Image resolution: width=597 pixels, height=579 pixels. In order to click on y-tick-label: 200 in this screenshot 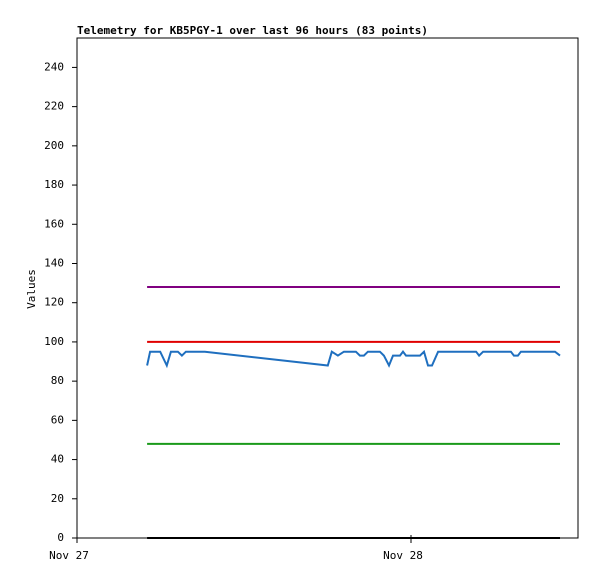, I will do `click(54, 145)`.